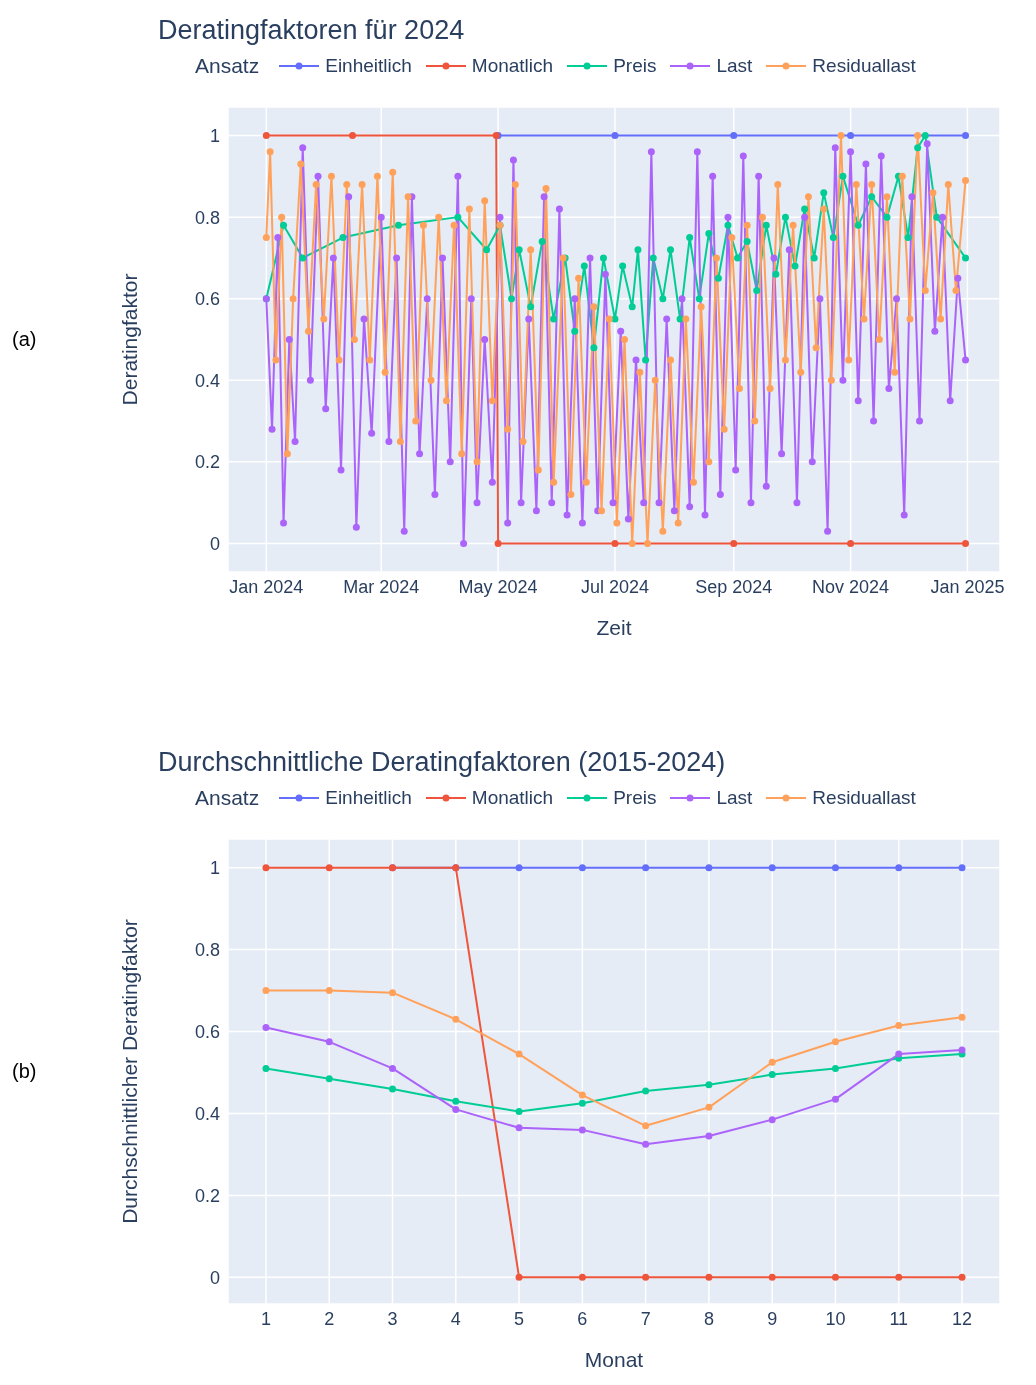  Describe the element at coordinates (207, 950) in the screenshot. I see `y-tick-label: 0.8` at that location.